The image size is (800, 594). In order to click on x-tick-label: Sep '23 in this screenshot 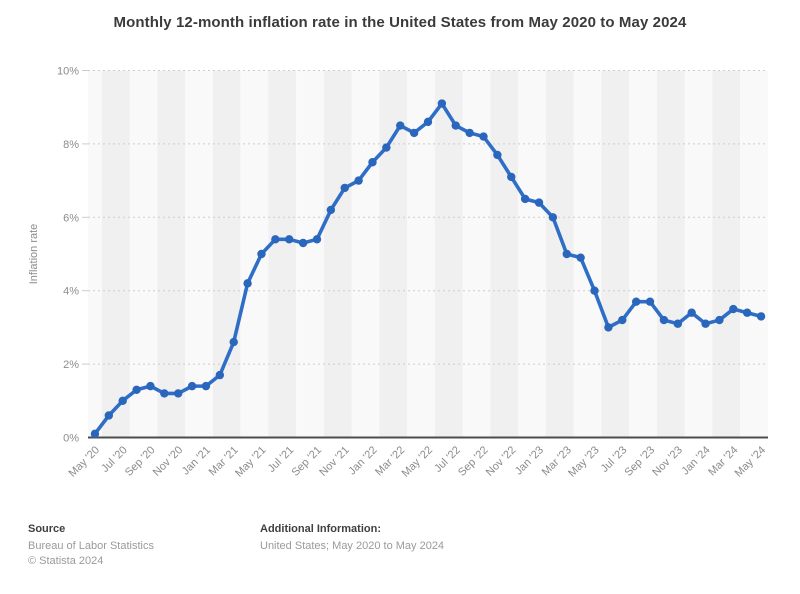, I will do `click(640, 461)`.